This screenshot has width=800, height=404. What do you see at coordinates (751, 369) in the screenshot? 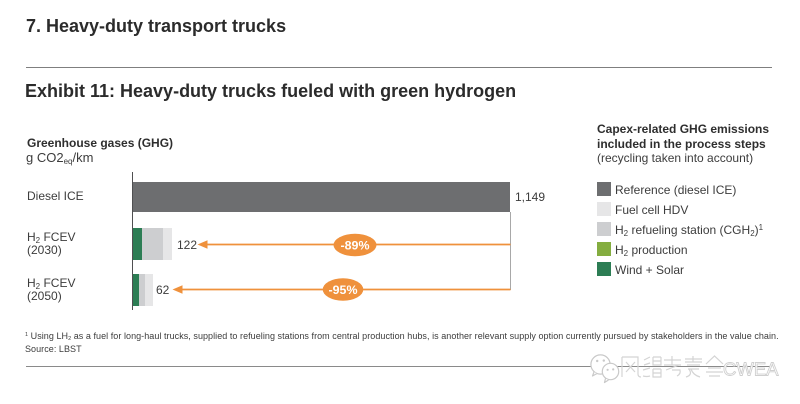
I see `svg-text: CWEA` at bounding box center [751, 369].